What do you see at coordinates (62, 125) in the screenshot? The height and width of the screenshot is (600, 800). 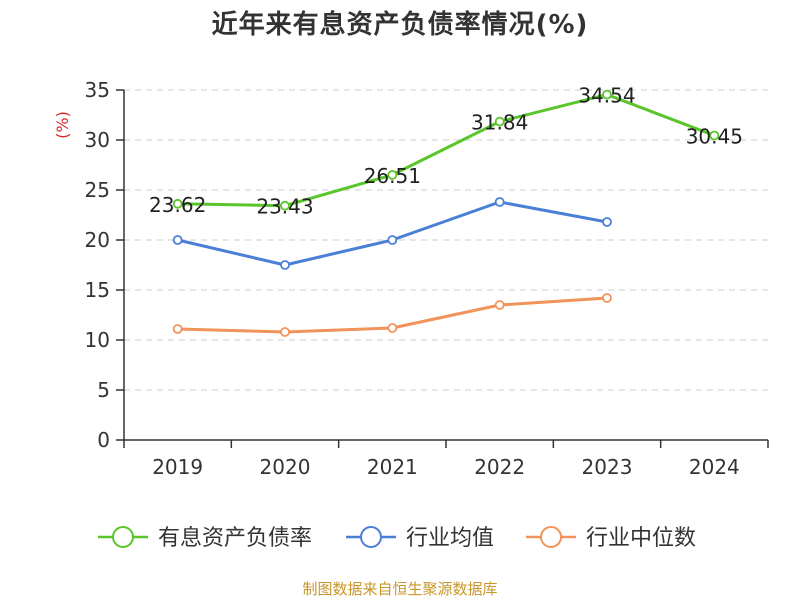 I see `y-axis-unit: (%)` at bounding box center [62, 125].